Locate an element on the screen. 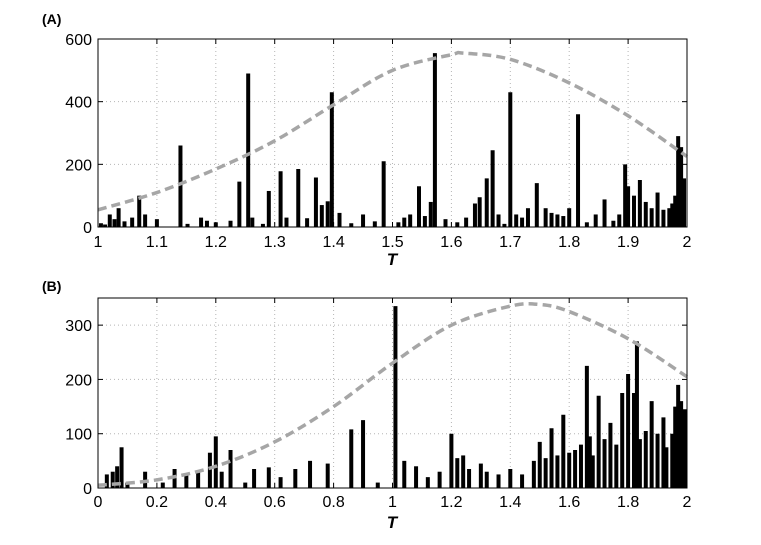 This screenshot has width=761, height=545. panel-b-x-tick-label: 0 is located at coordinates (98, 502).